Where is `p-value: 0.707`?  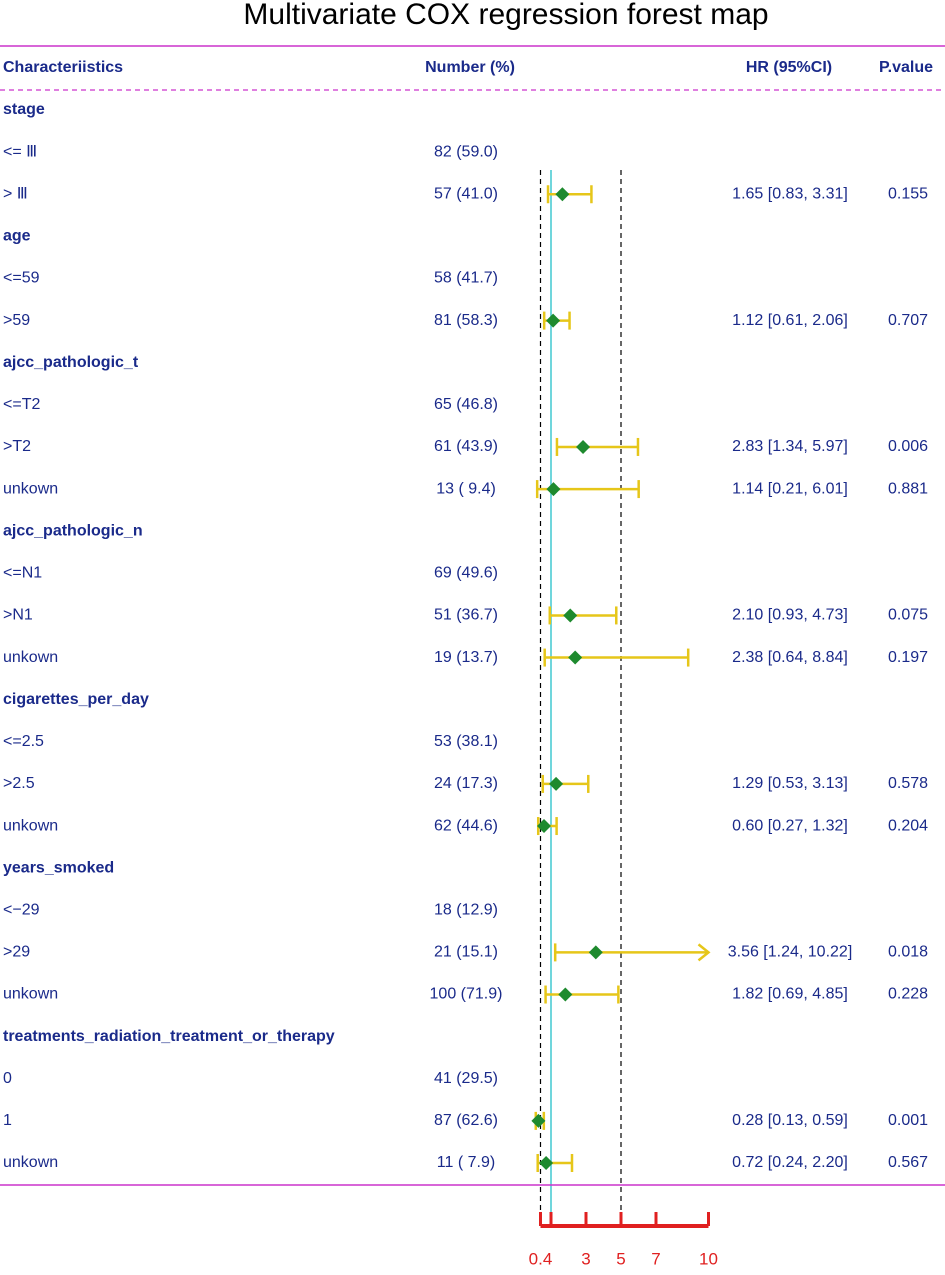
p-value: 0.707 is located at coordinates (908, 320).